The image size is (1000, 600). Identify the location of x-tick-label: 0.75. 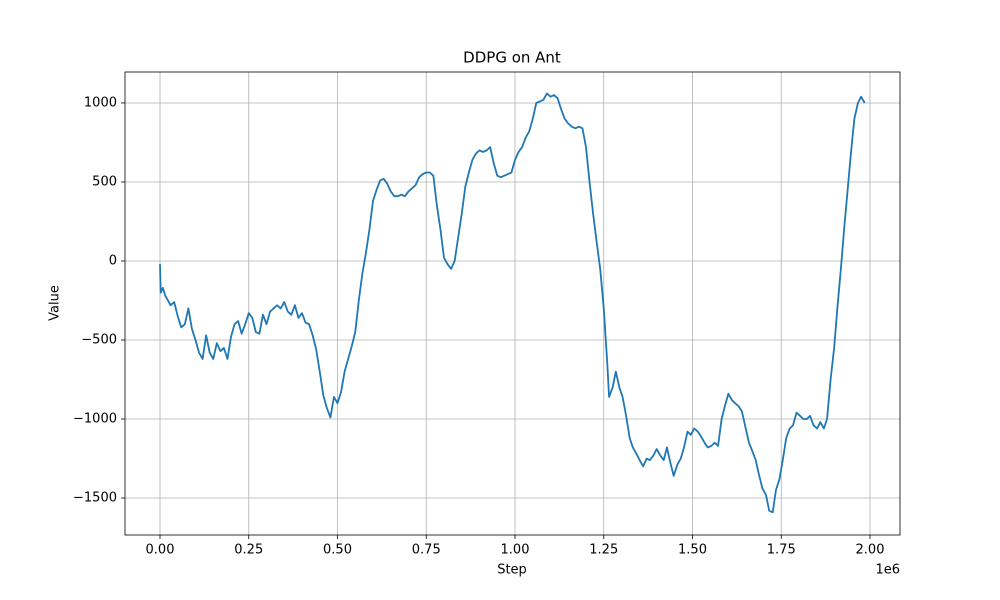
(426, 550).